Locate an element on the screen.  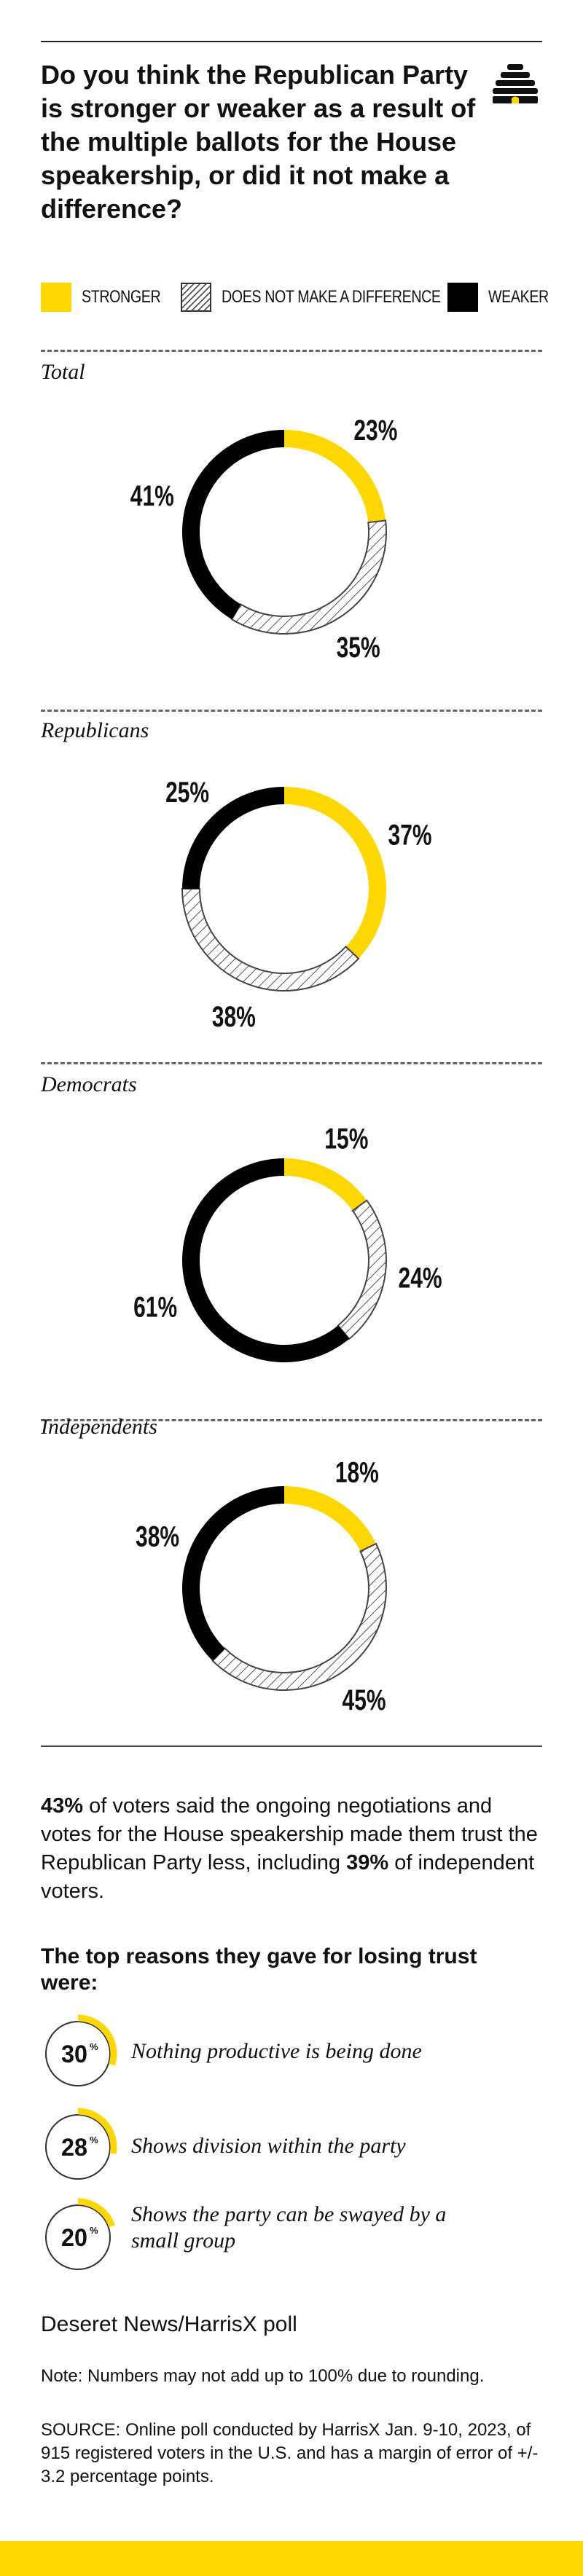
label-stronger: 37% is located at coordinates (410, 835).